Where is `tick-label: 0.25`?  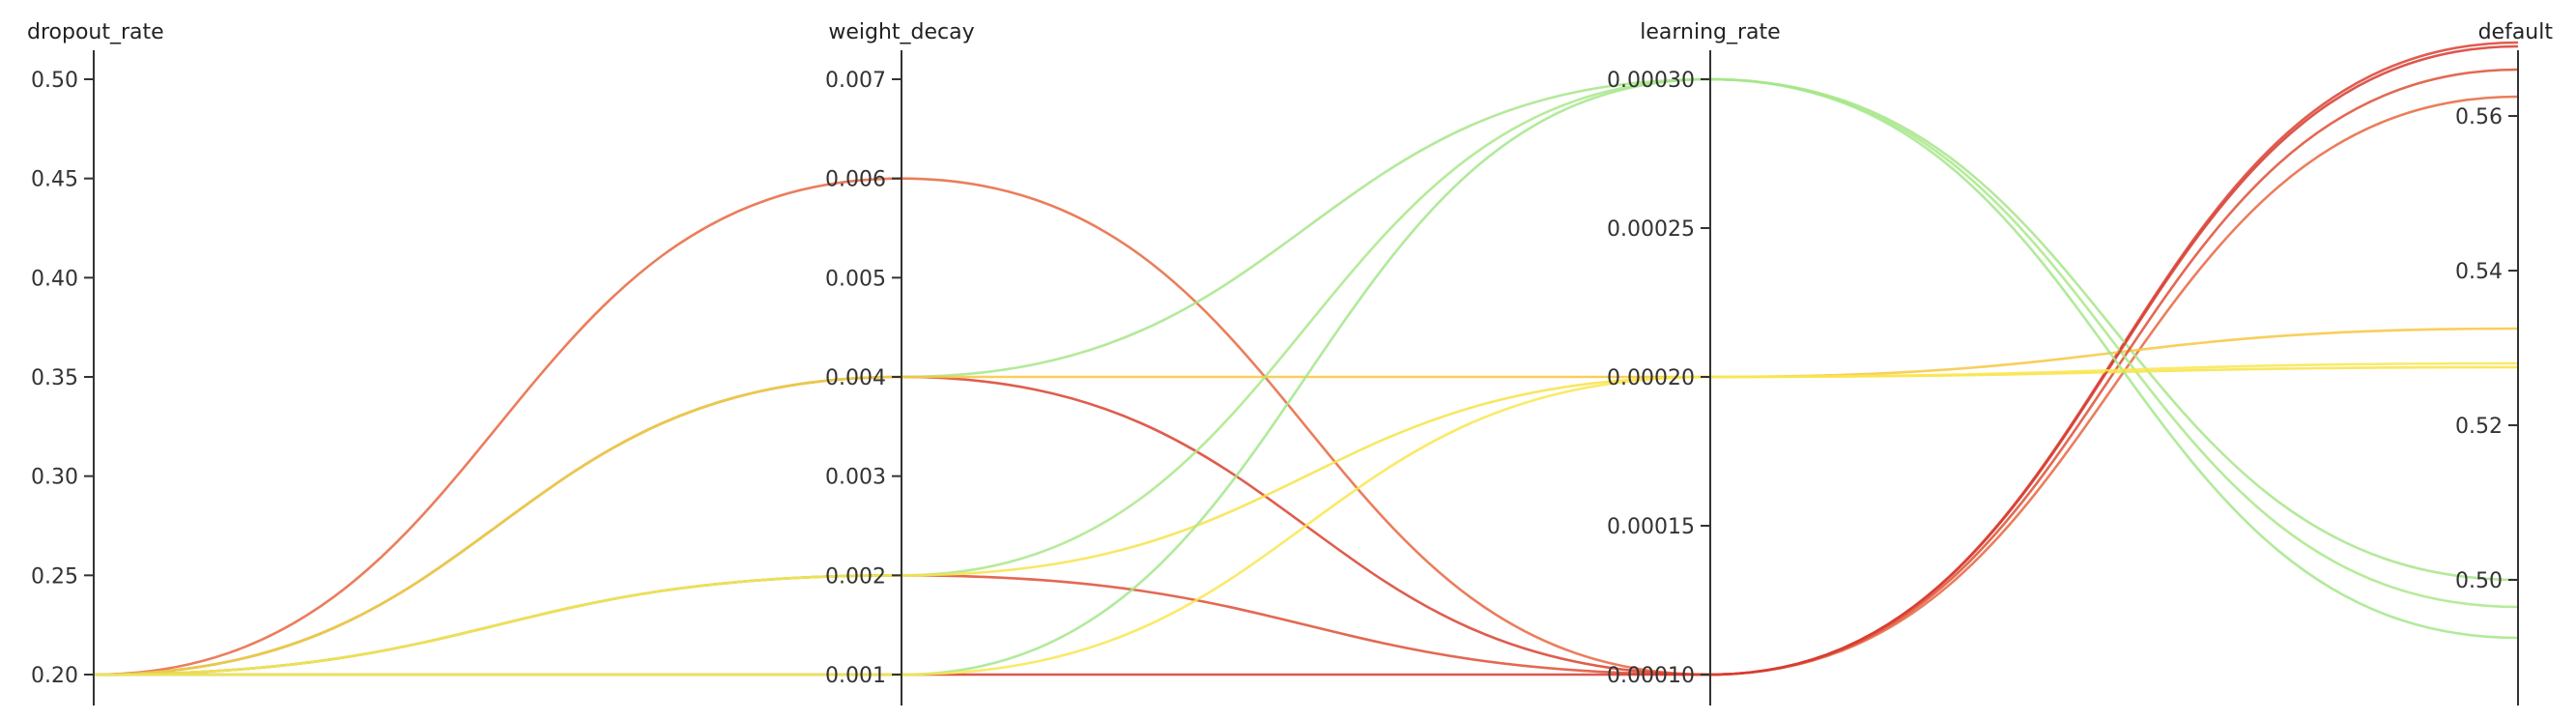 tick-label: 0.25 is located at coordinates (55, 577).